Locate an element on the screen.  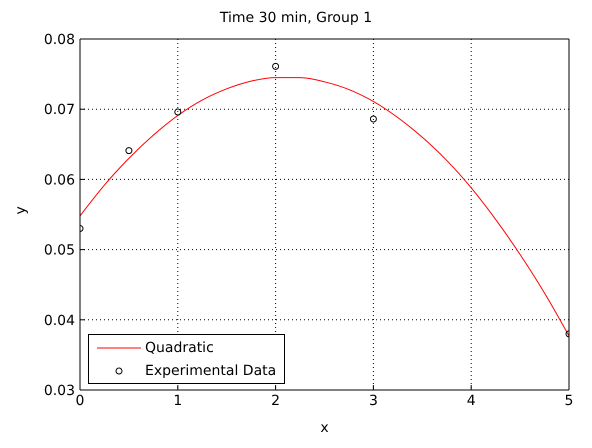
legend-label: Experimental Data is located at coordinates (210, 370).